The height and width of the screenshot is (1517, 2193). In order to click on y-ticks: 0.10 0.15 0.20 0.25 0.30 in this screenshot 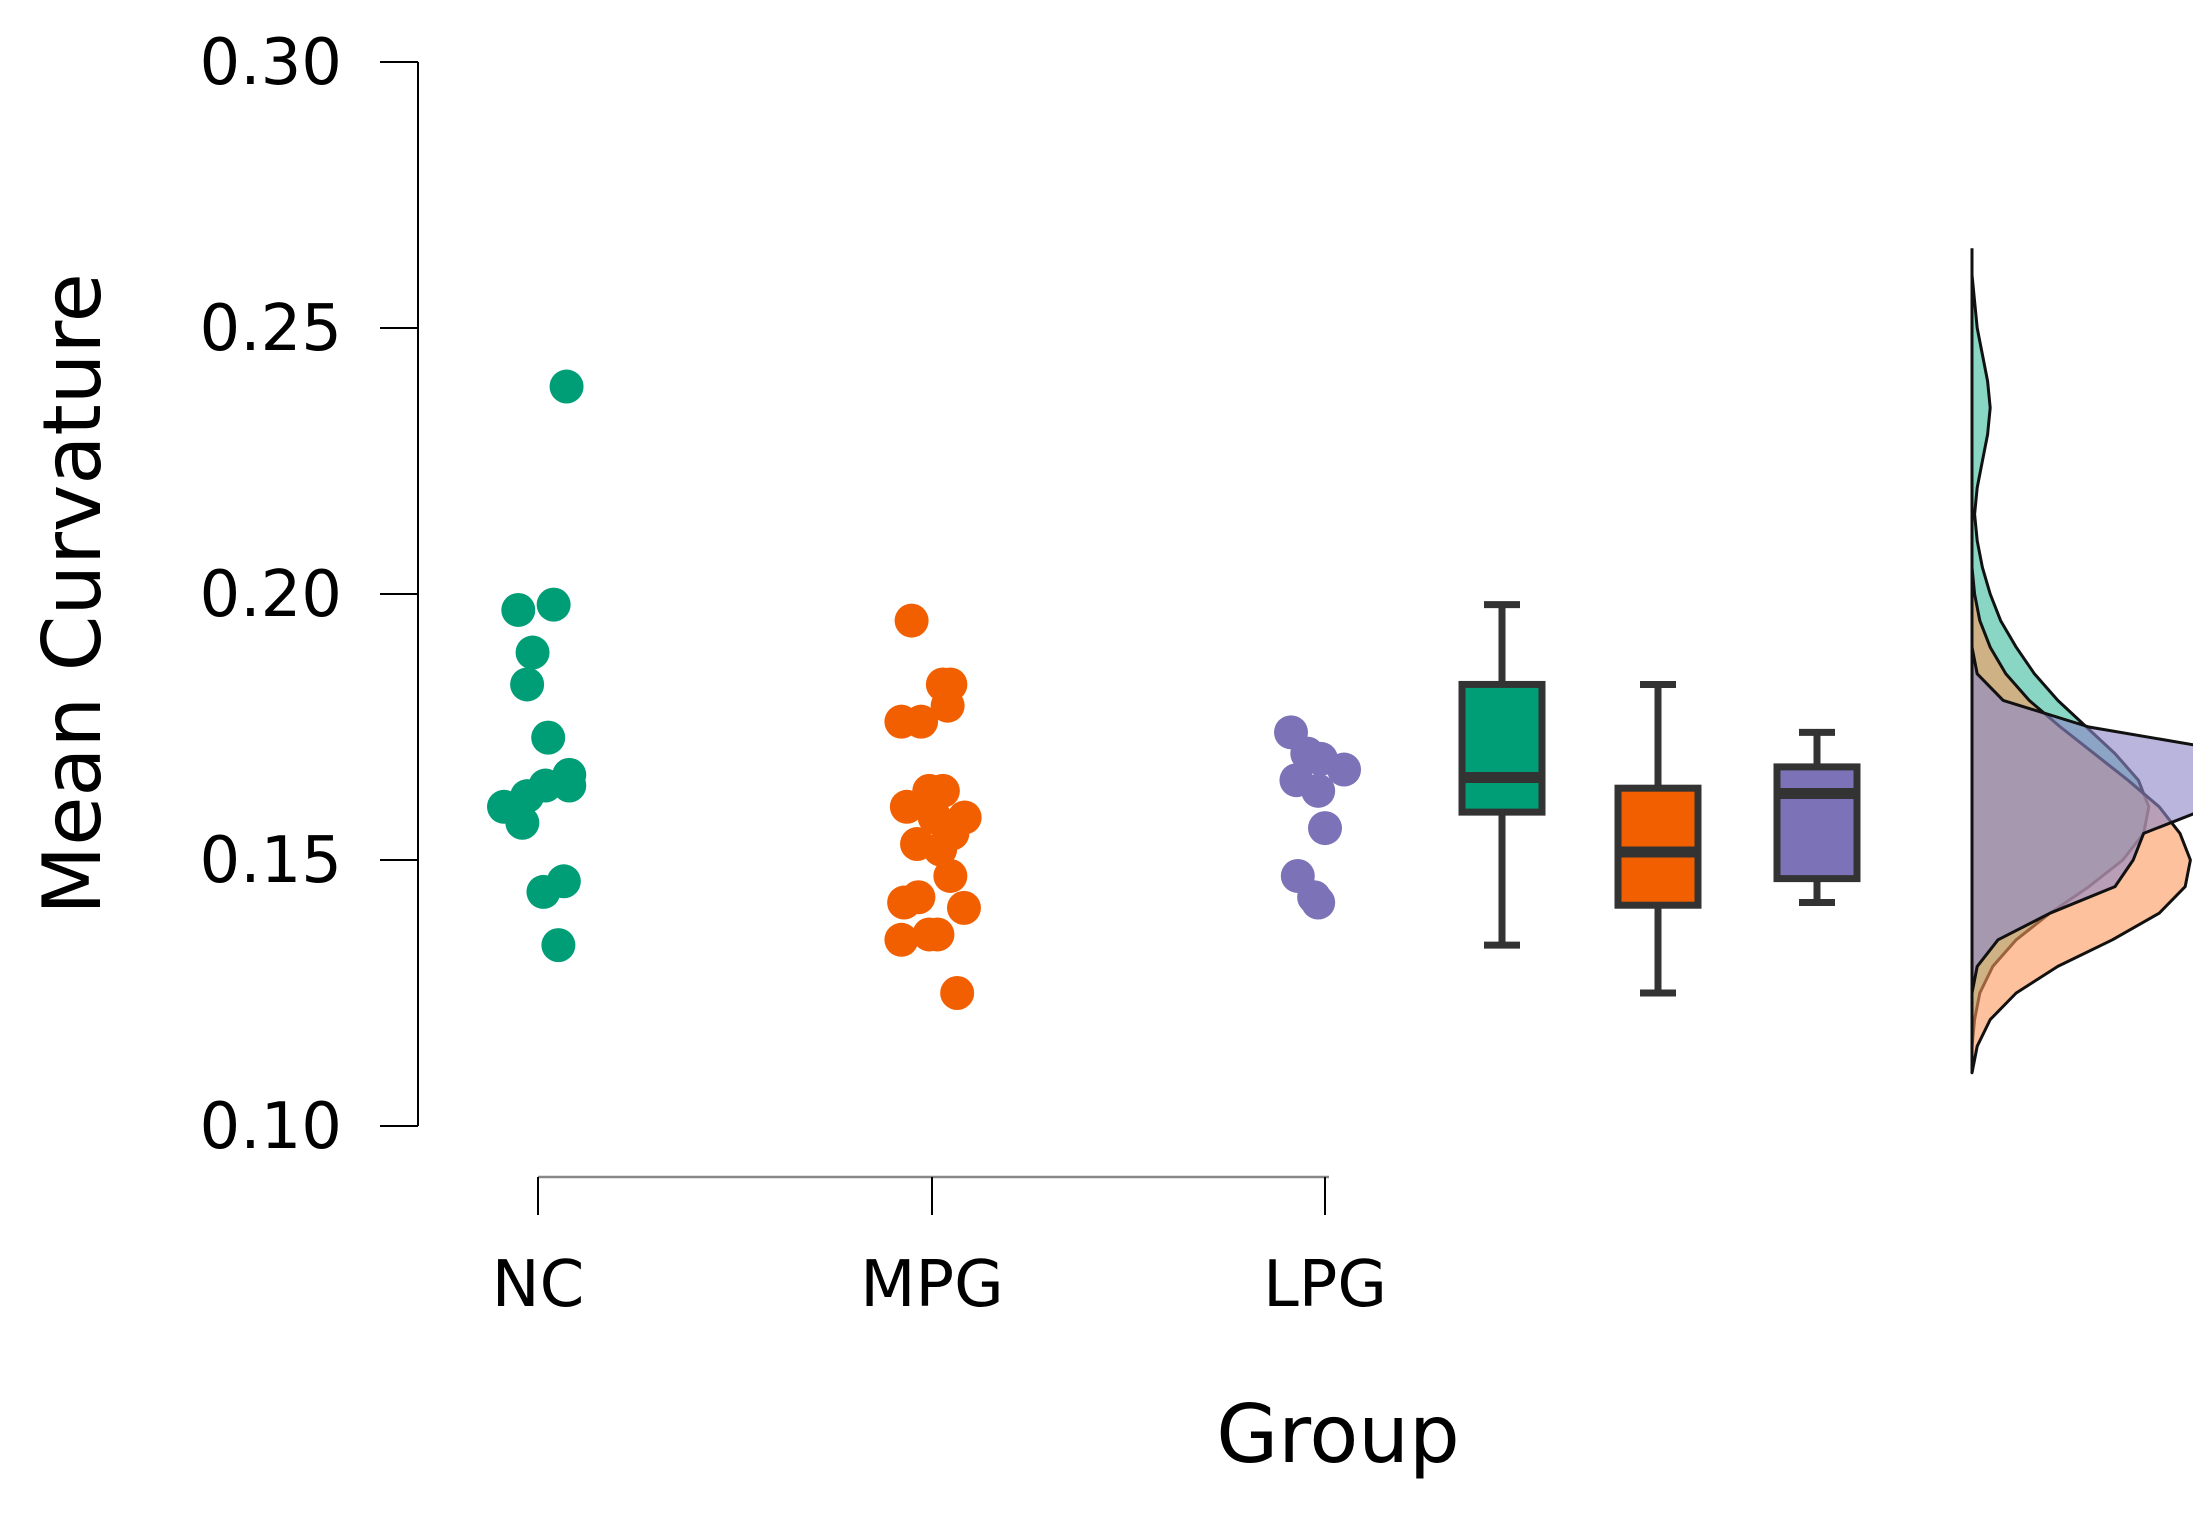, I will do `click(309, 595)`.